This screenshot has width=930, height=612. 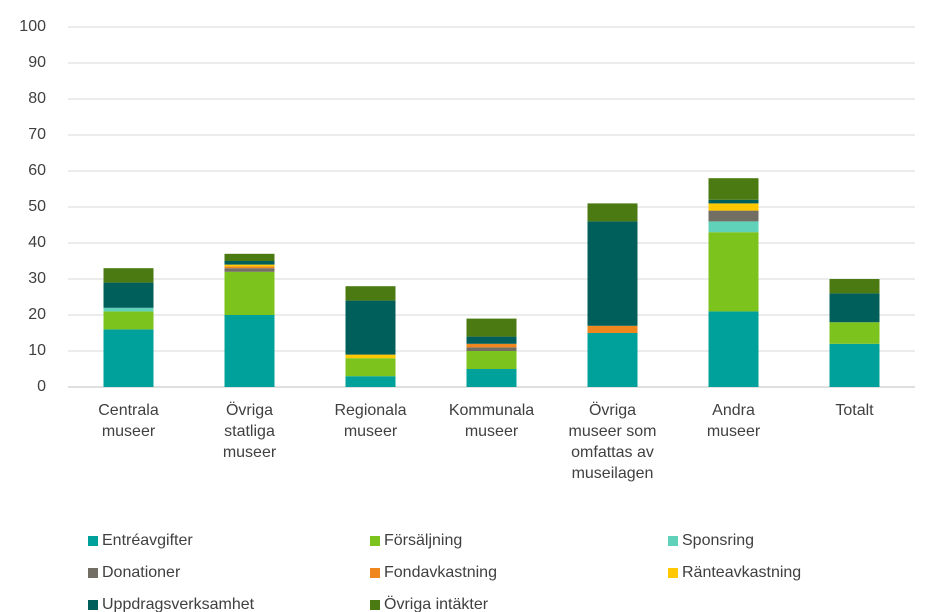 What do you see at coordinates (37, 98) in the screenshot?
I see `y-tick-label: 80` at bounding box center [37, 98].